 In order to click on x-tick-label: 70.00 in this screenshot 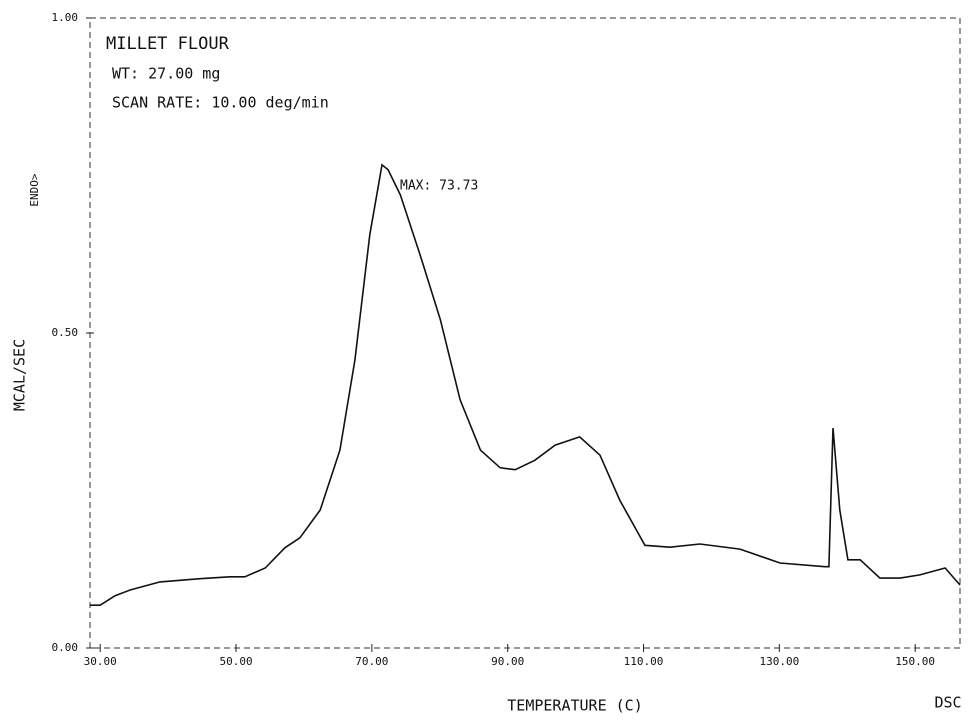, I will do `click(371, 661)`.